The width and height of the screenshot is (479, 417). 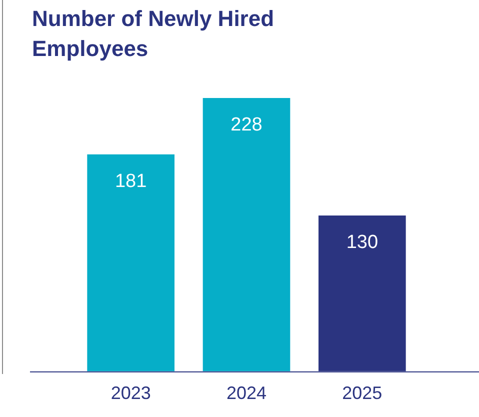 I want to click on x-tick-label: 2023, so click(x=130, y=393).